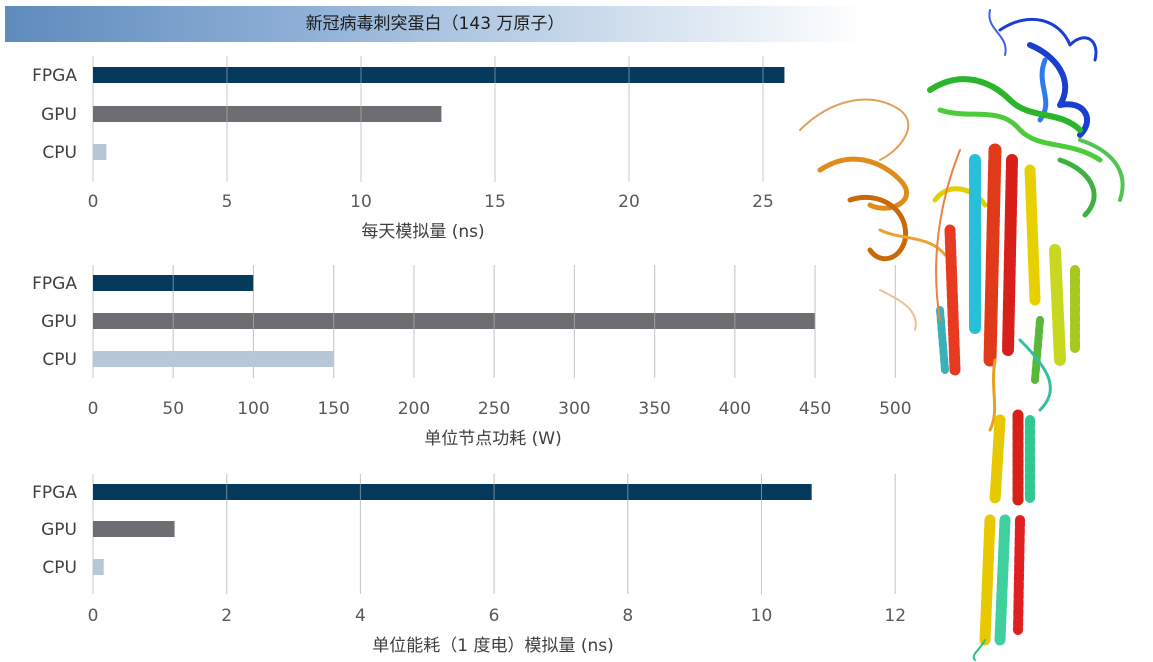 This screenshot has width=1153, height=662. I want to click on x-tick-label-chart2: 0, so click(93, 409).